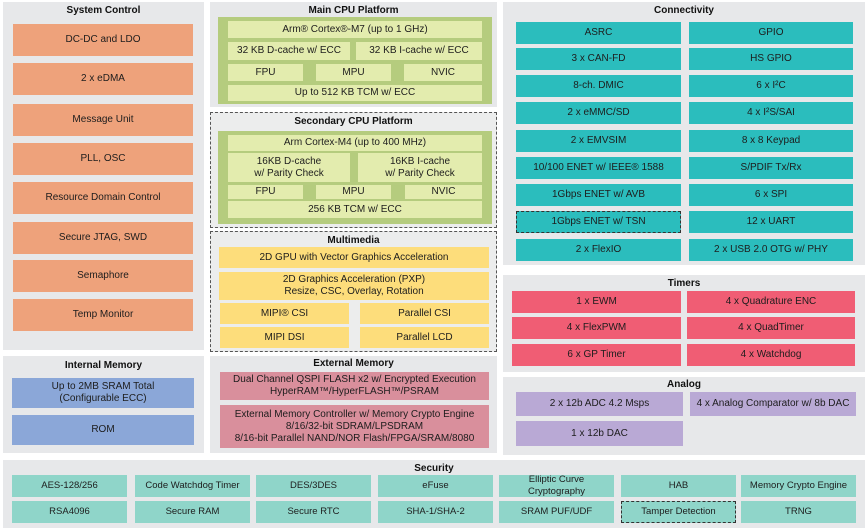  Describe the element at coordinates (420, 167) in the screenshot. I see `block-16kb-i-cache-w-parity-check: 16KB I-cache w/ Parity Check` at that location.